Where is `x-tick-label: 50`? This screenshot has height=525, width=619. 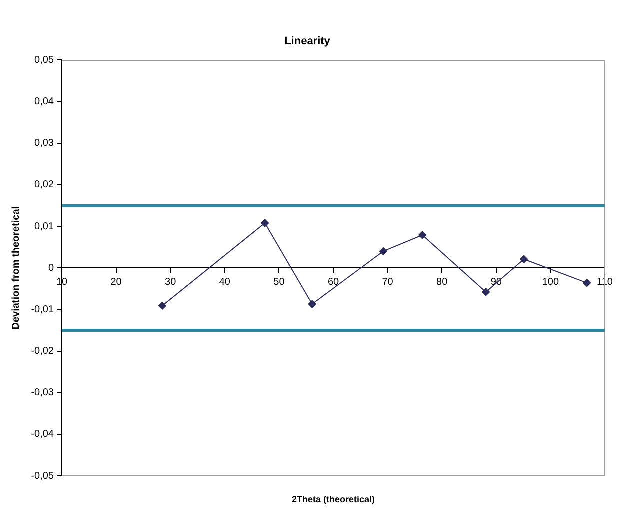 x-tick-label: 50 is located at coordinates (280, 282).